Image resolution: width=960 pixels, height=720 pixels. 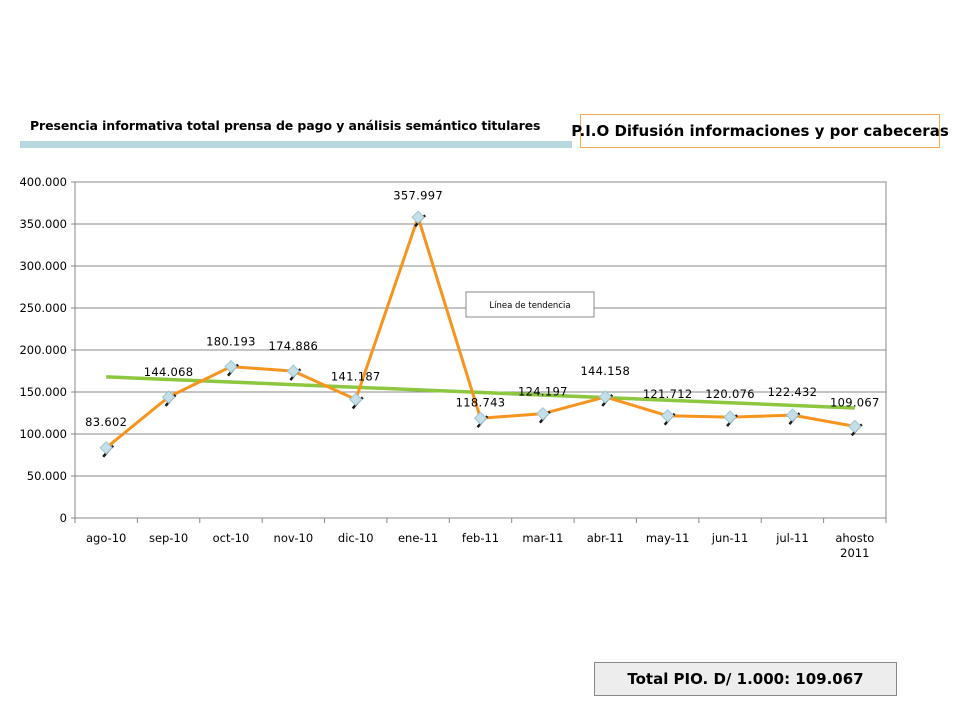 I want to click on x-tick-label: ene-11, so click(x=418, y=538).